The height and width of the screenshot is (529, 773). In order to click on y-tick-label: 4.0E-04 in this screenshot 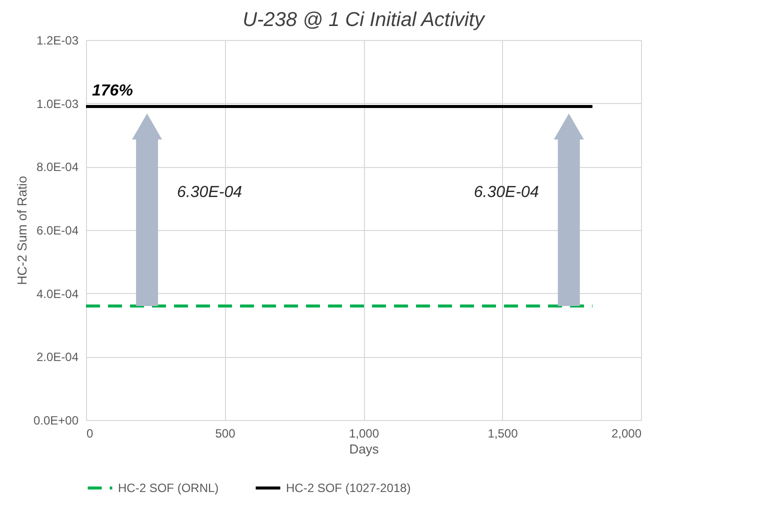, I will do `click(57, 293)`.